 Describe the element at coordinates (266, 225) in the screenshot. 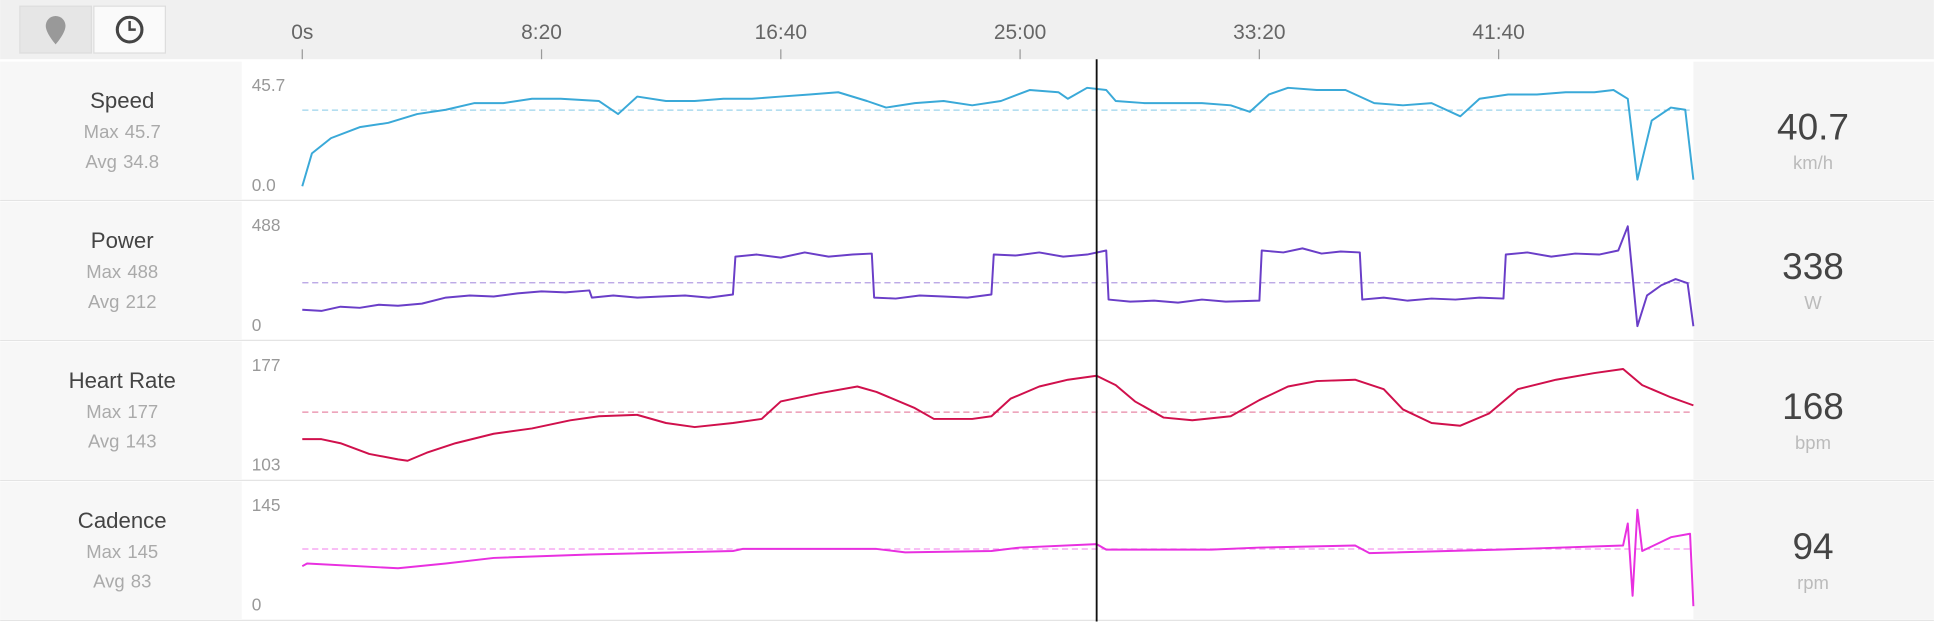

I see `y-tick-label: 488` at that location.